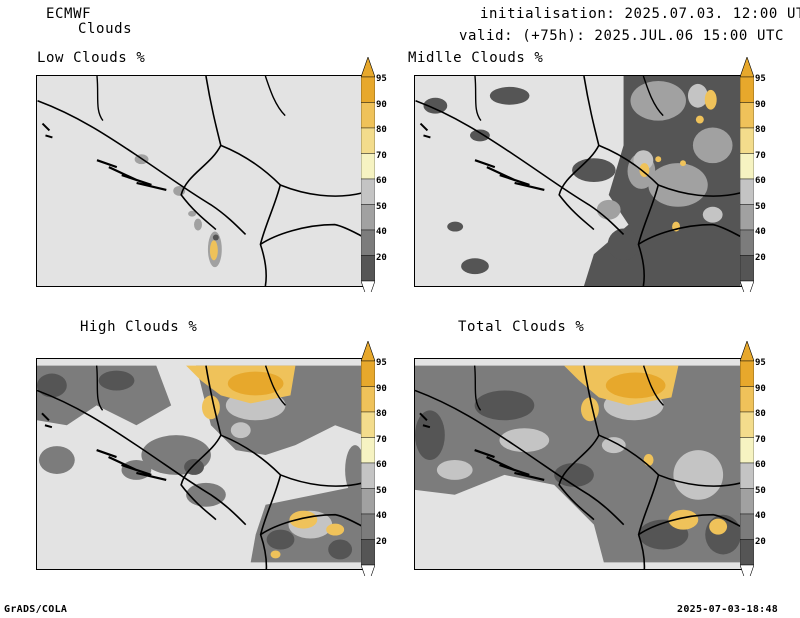 The image size is (800, 618). I want to click on total-clouds-field, so click(578, 467).